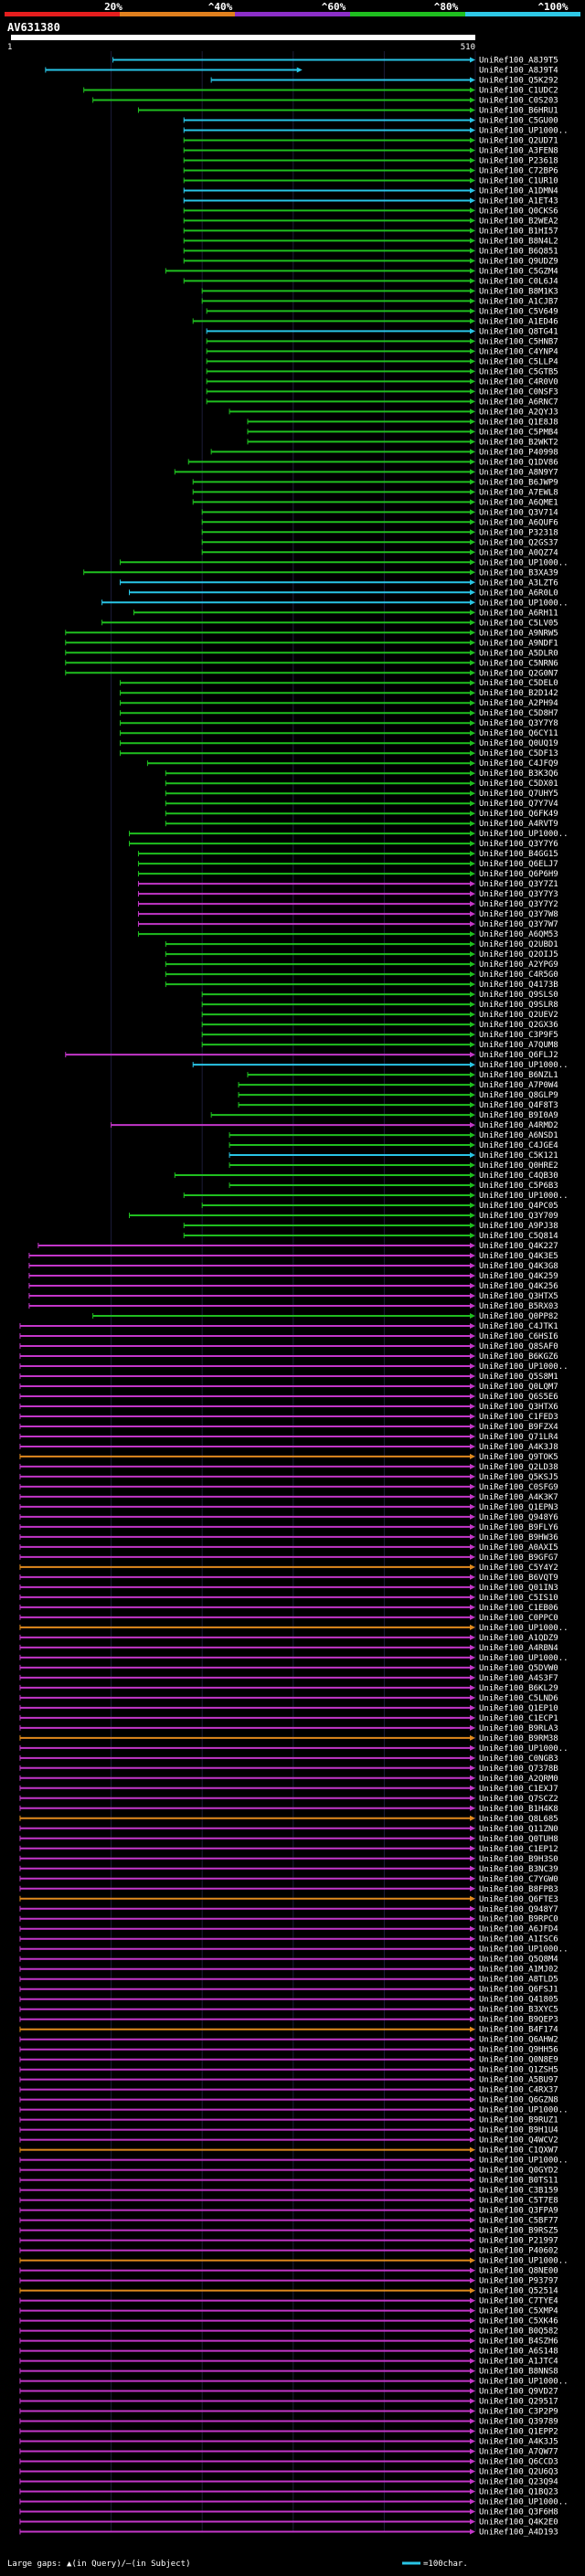 The image size is (585, 2576). Describe the element at coordinates (394, 1186) in the screenshot. I see `hit-row: UniRef100_C5P6B3` at that location.